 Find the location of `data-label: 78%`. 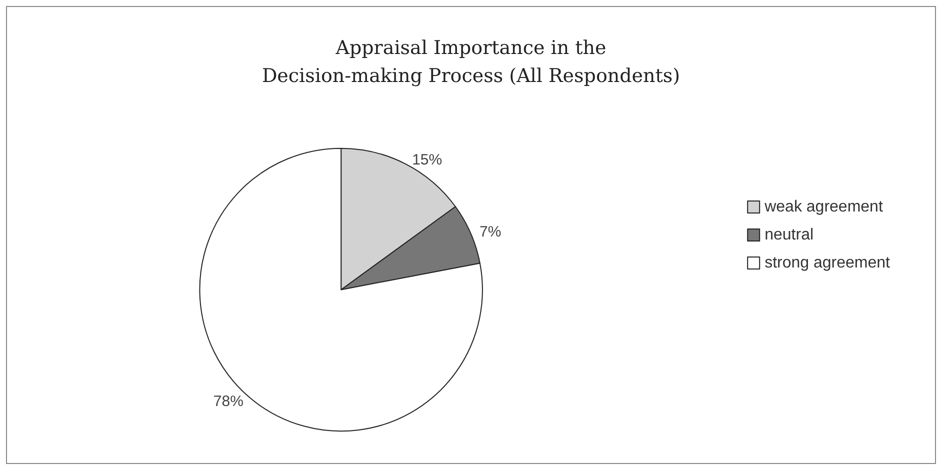

data-label: 78% is located at coordinates (228, 401).